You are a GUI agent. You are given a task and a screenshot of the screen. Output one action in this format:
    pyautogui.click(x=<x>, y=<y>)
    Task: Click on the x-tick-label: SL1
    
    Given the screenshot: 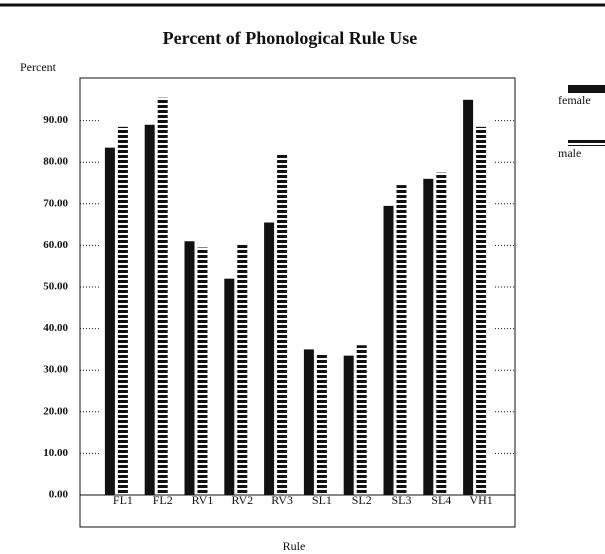 What is the action you would take?
    pyautogui.click(x=322, y=500)
    